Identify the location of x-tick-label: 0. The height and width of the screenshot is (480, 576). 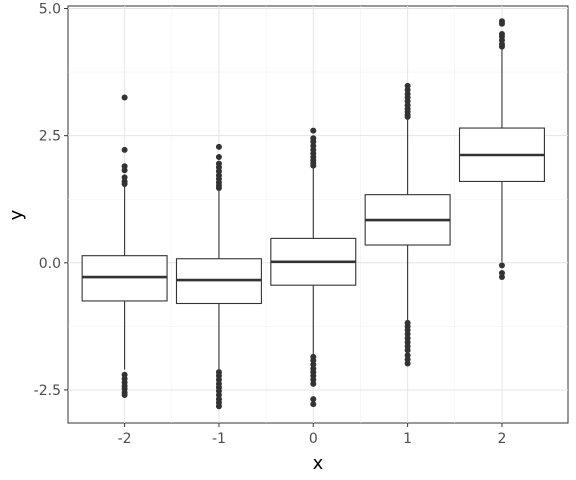
(313, 439).